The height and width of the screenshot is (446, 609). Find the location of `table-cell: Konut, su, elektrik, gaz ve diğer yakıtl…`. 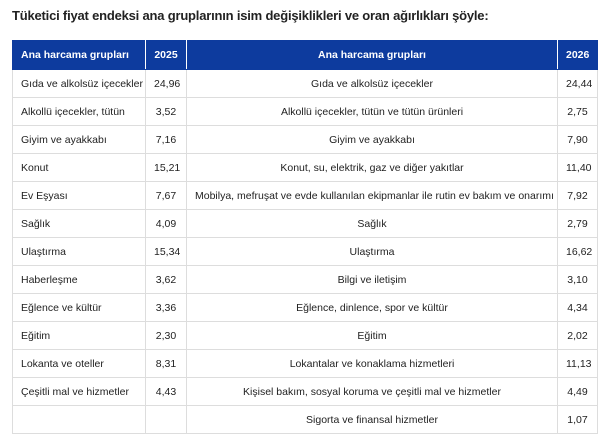

table-cell: Konut, su, elektrik, gaz ve diğer yakıtl… is located at coordinates (372, 167).